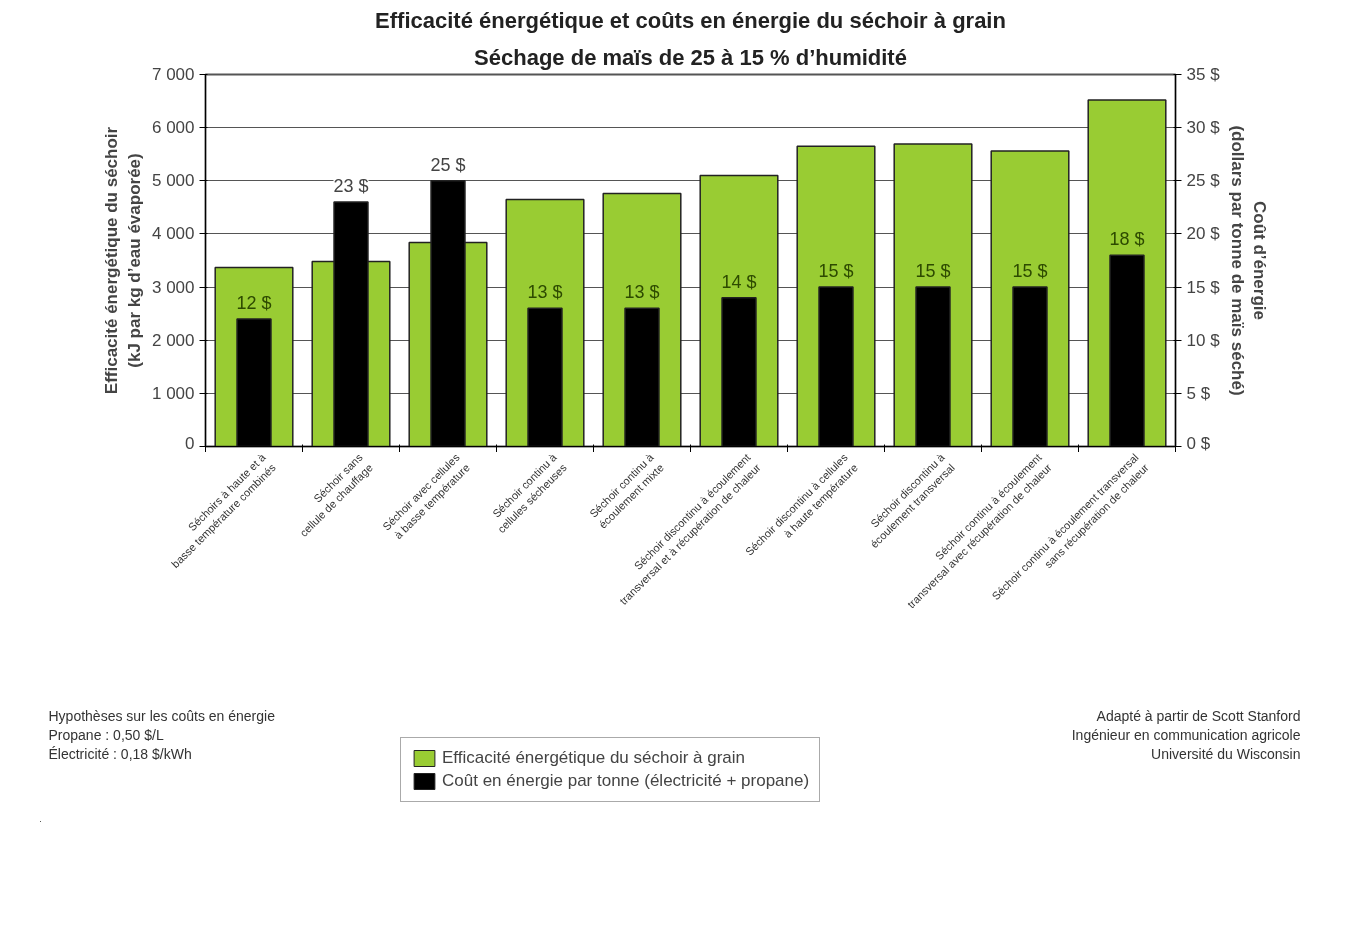 This screenshot has width=1353, height=927. Describe the element at coordinates (173, 287) in the screenshot. I see `y-tick-label: 3 000` at that location.